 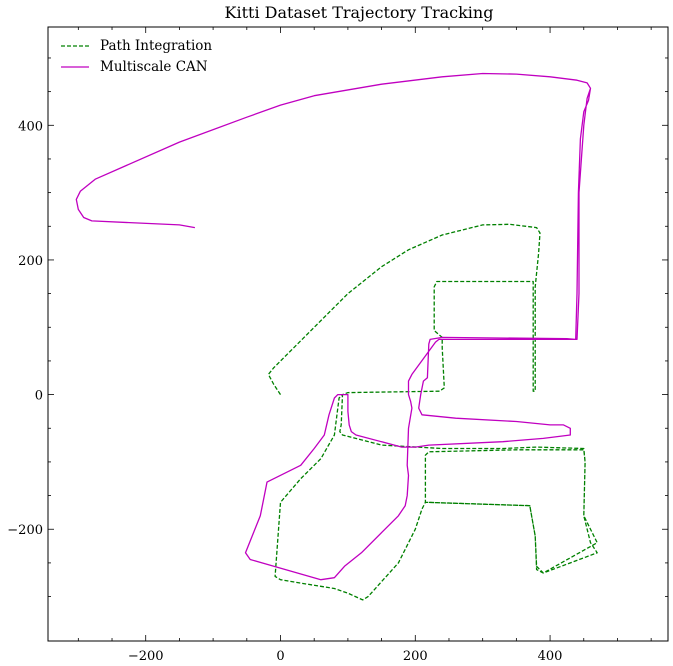 What do you see at coordinates (39, 396) in the screenshot?
I see `y-tick-label: 0` at bounding box center [39, 396].